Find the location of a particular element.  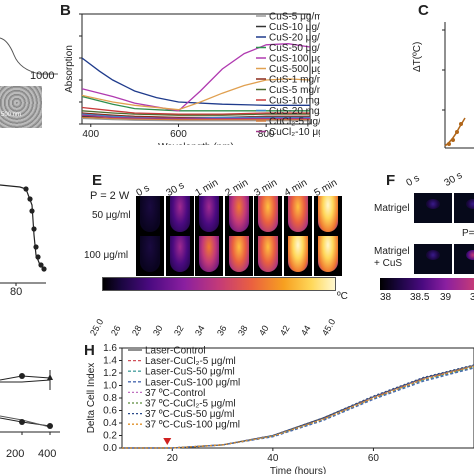

panel-e-scale-tick: 45.0 is located at coordinates (329, 327).